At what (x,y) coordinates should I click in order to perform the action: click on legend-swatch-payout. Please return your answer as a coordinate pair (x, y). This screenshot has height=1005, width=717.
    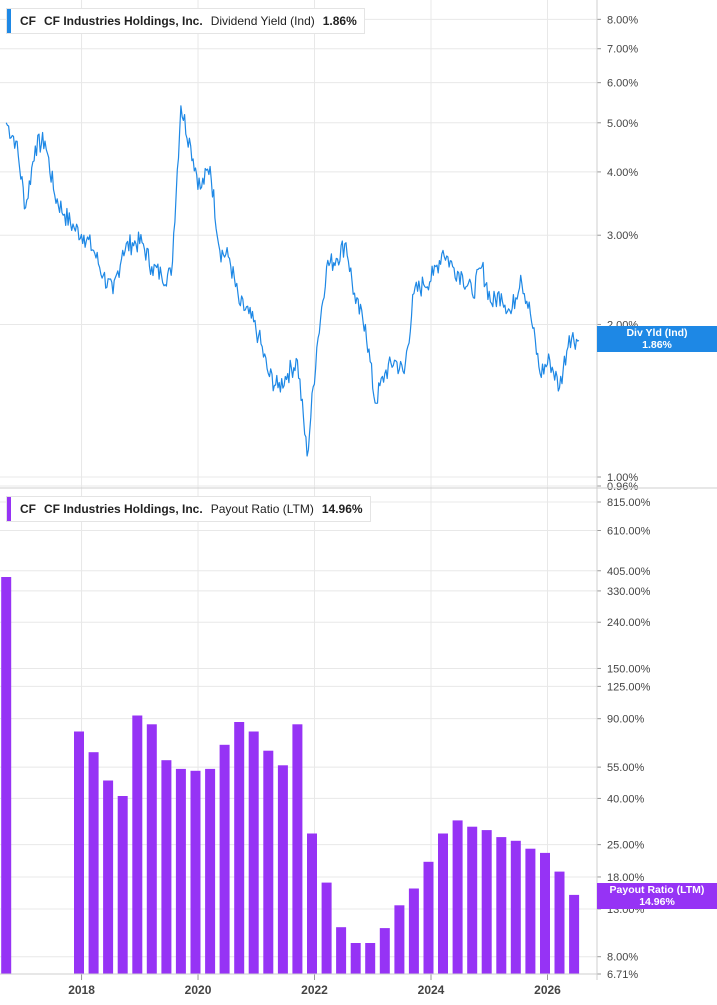
    Looking at the image, I should click on (9, 509).